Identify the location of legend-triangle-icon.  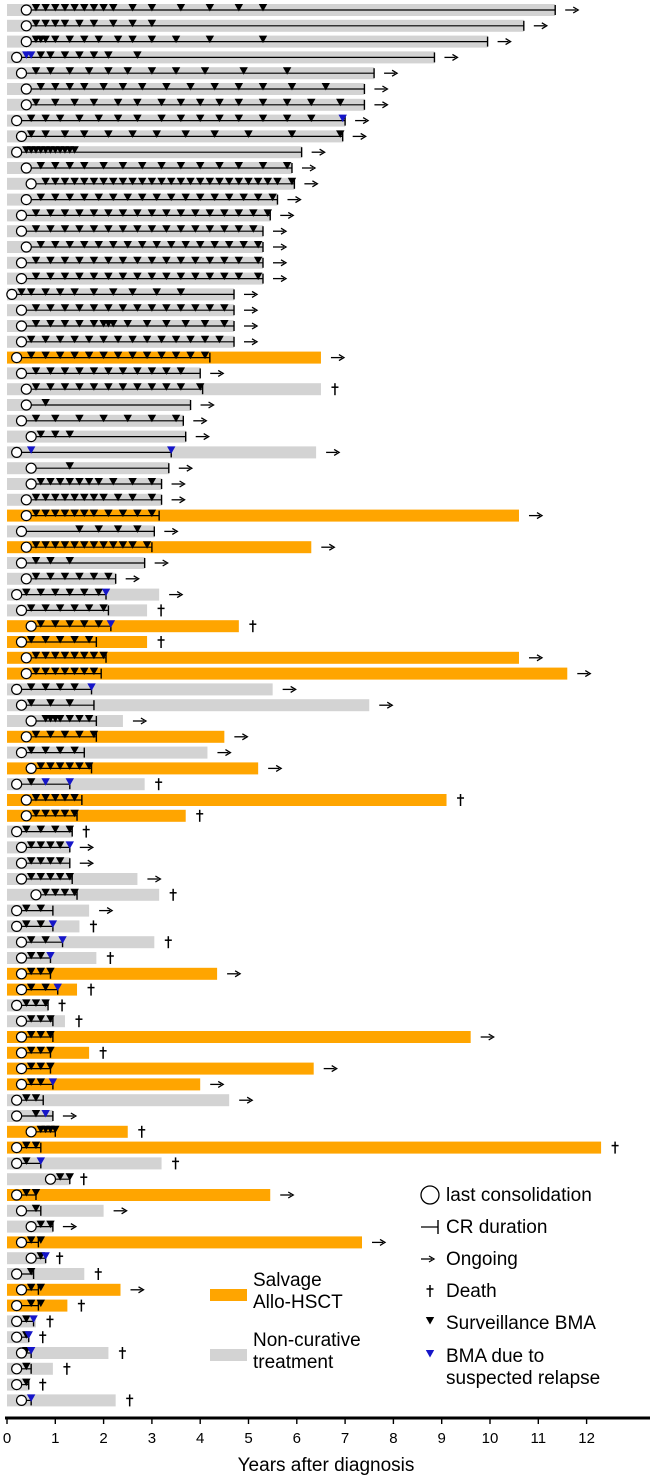
(430, 1321).